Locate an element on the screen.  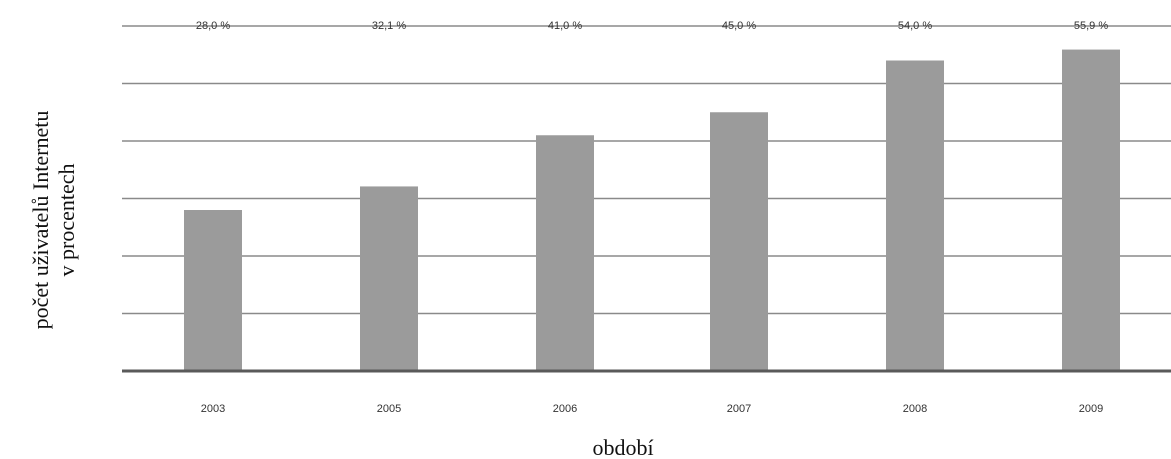
data-label-2009: 55,9 % is located at coordinates (1091, 26).